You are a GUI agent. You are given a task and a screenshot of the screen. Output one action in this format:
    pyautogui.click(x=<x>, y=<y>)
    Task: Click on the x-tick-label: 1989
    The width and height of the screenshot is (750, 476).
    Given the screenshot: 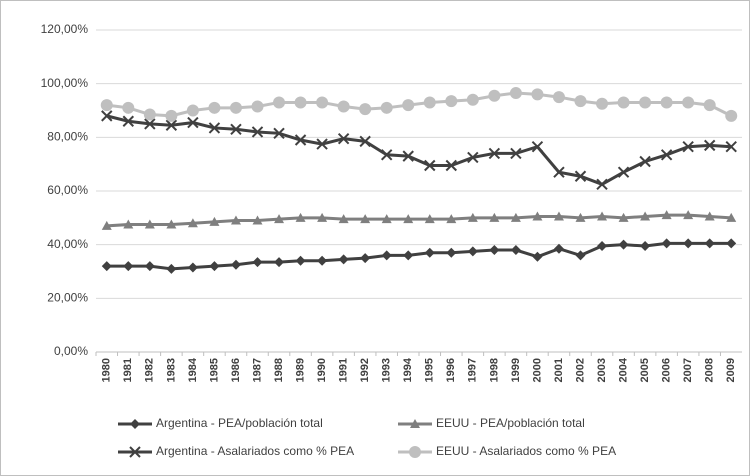 What is the action you would take?
    pyautogui.click(x=300, y=370)
    